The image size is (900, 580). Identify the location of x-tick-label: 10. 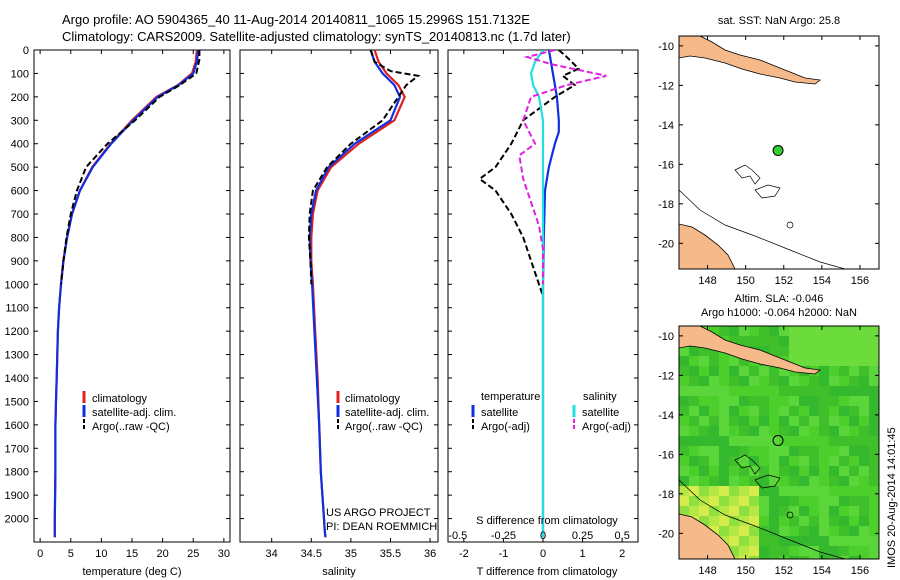
(101, 554).